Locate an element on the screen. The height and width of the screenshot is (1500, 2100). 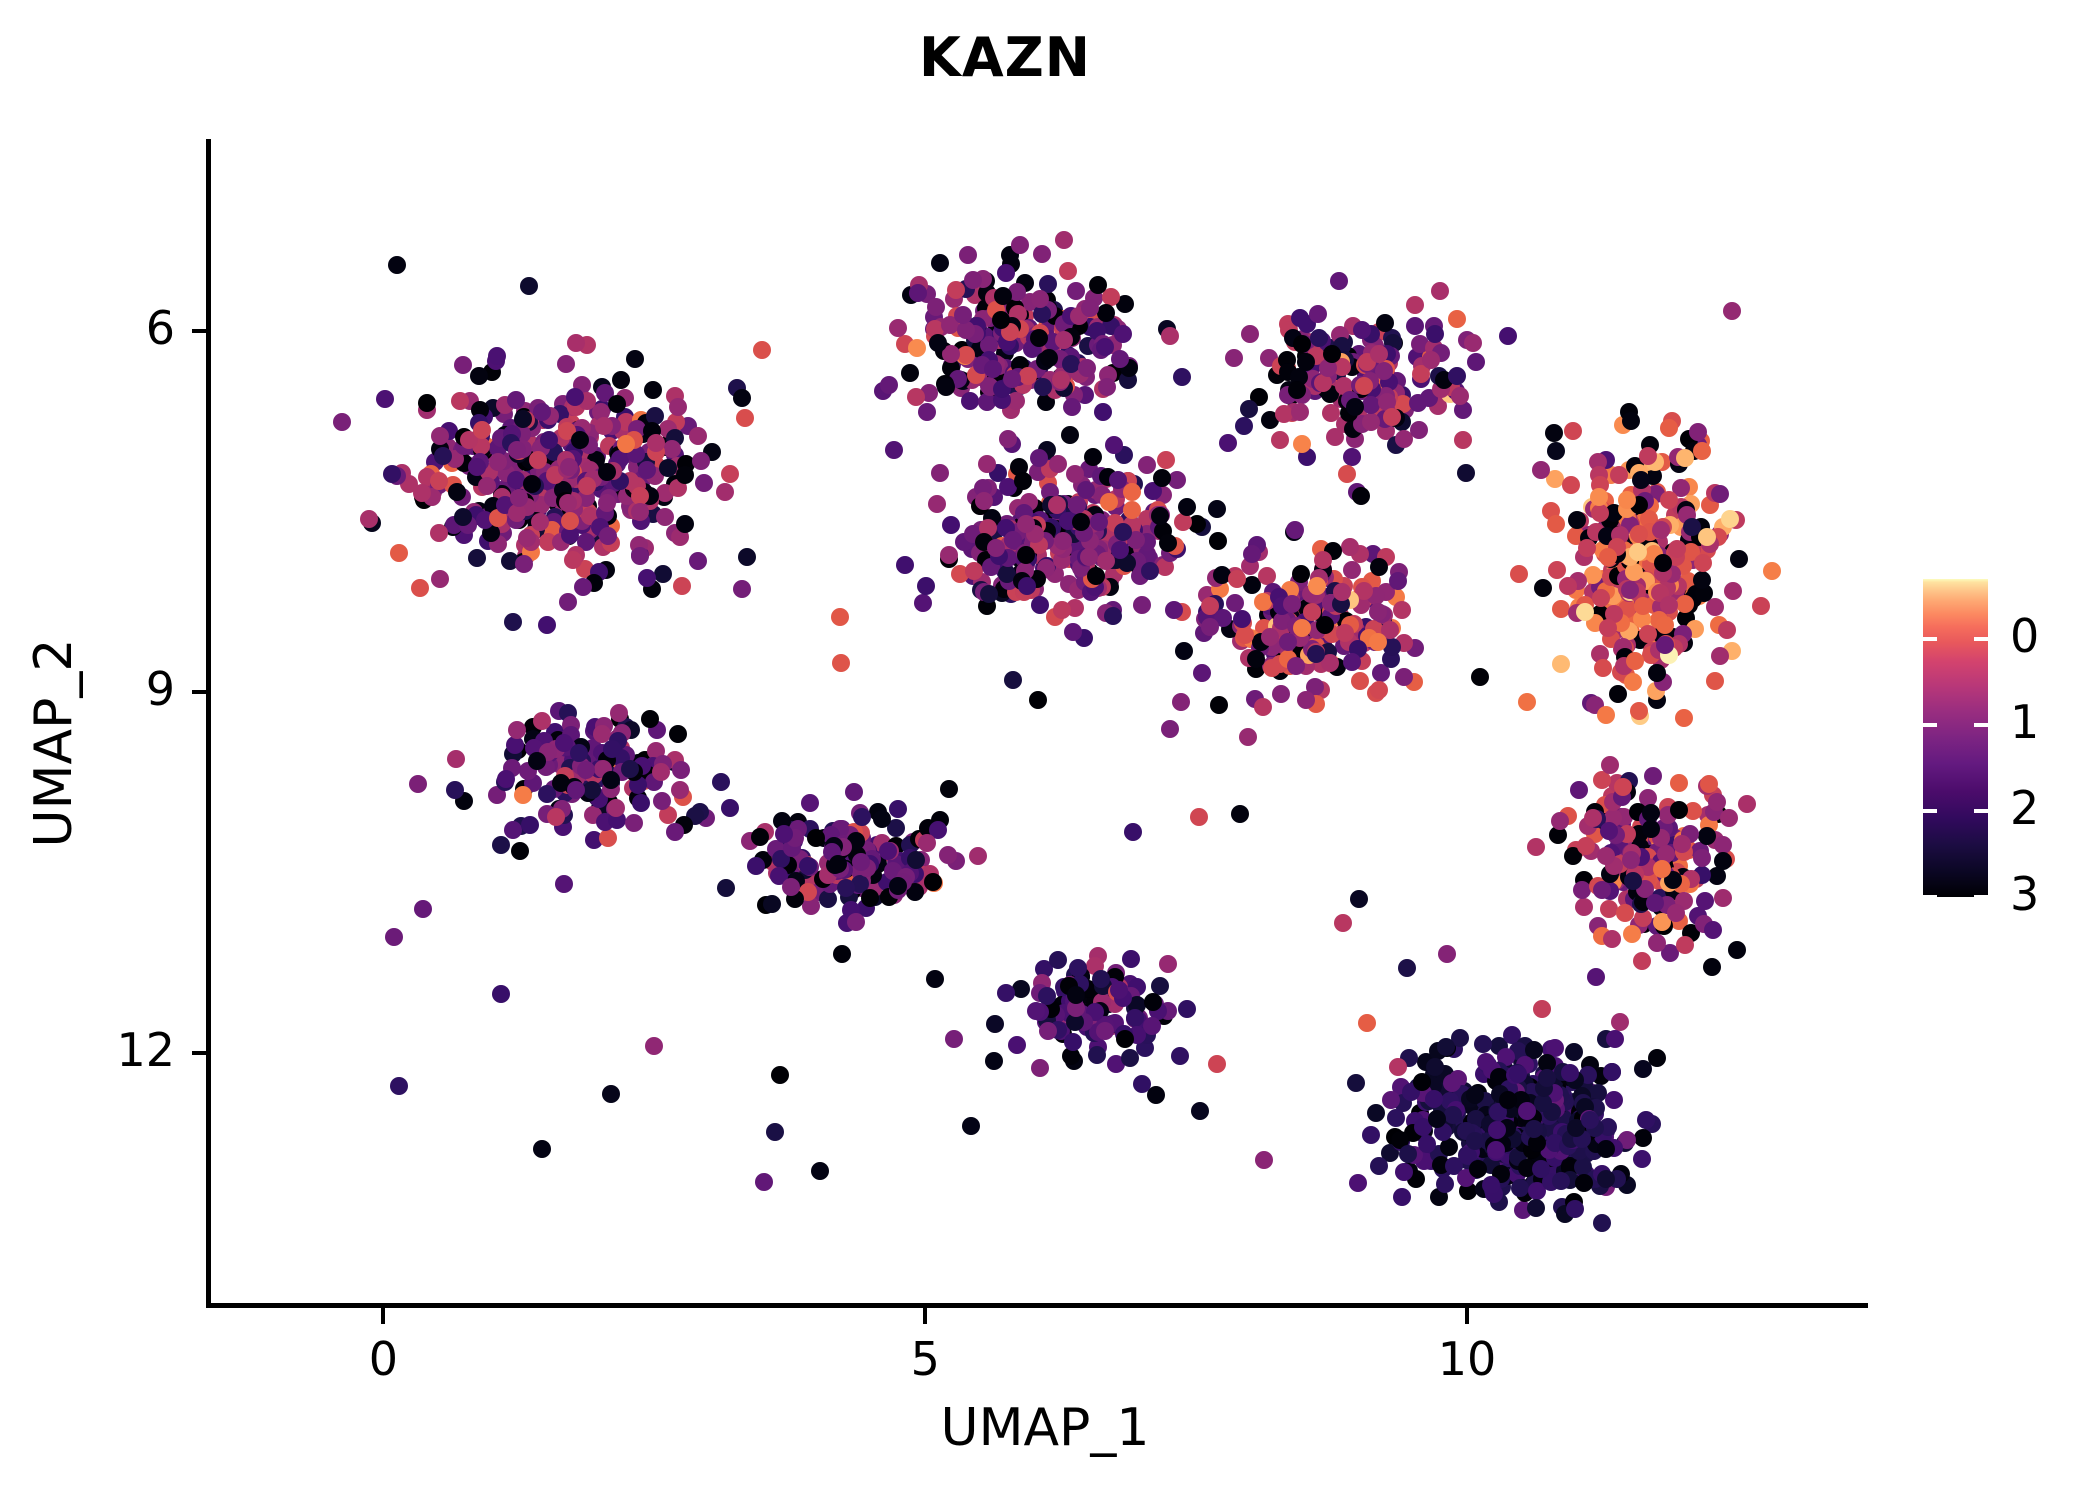
x-tick-label: 10 is located at coordinates (1467, 1359).